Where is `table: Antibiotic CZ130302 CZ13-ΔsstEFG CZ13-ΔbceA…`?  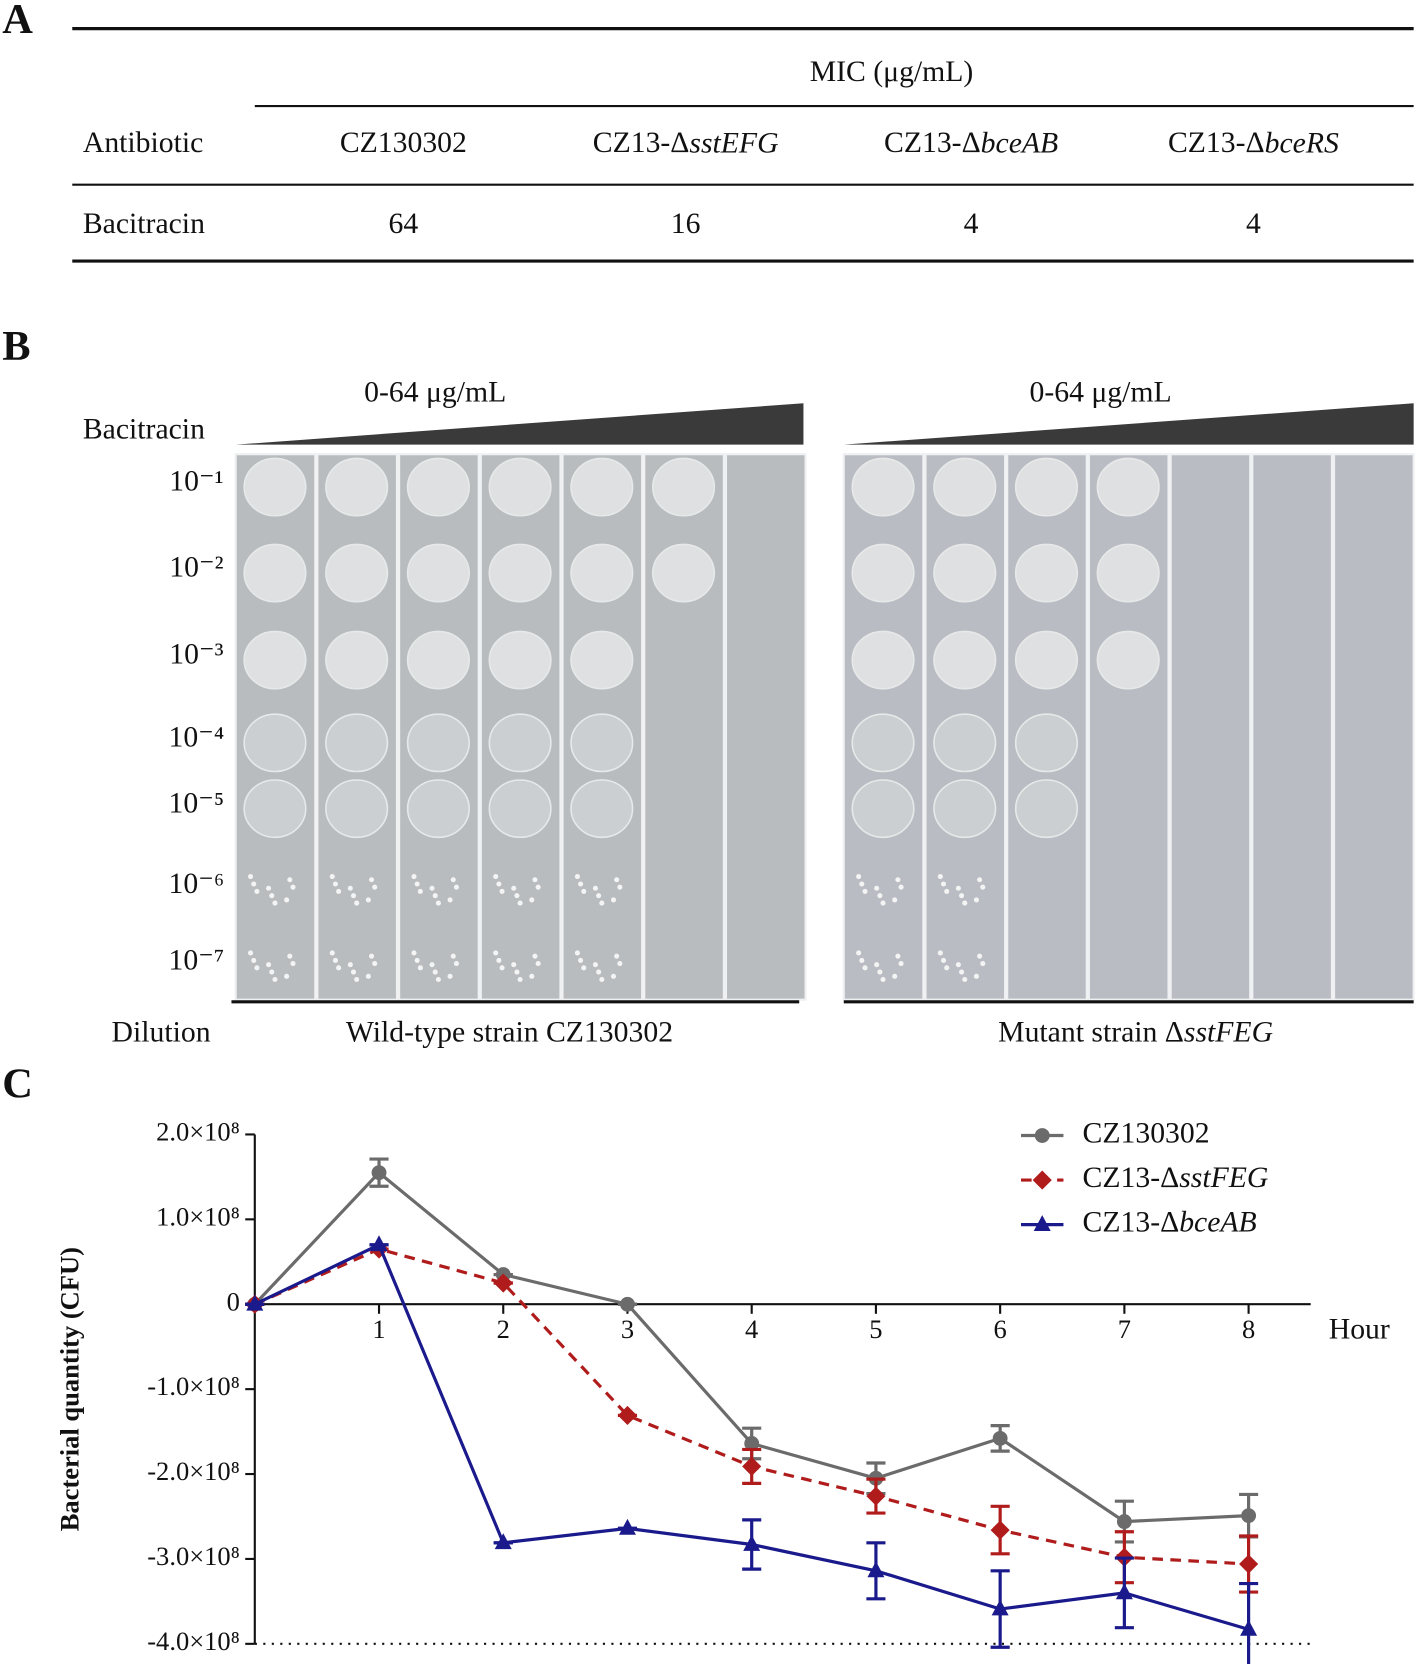 table: Antibiotic CZ130302 CZ13-ΔsstEFG CZ13-ΔbceA… is located at coordinates (711, 183).